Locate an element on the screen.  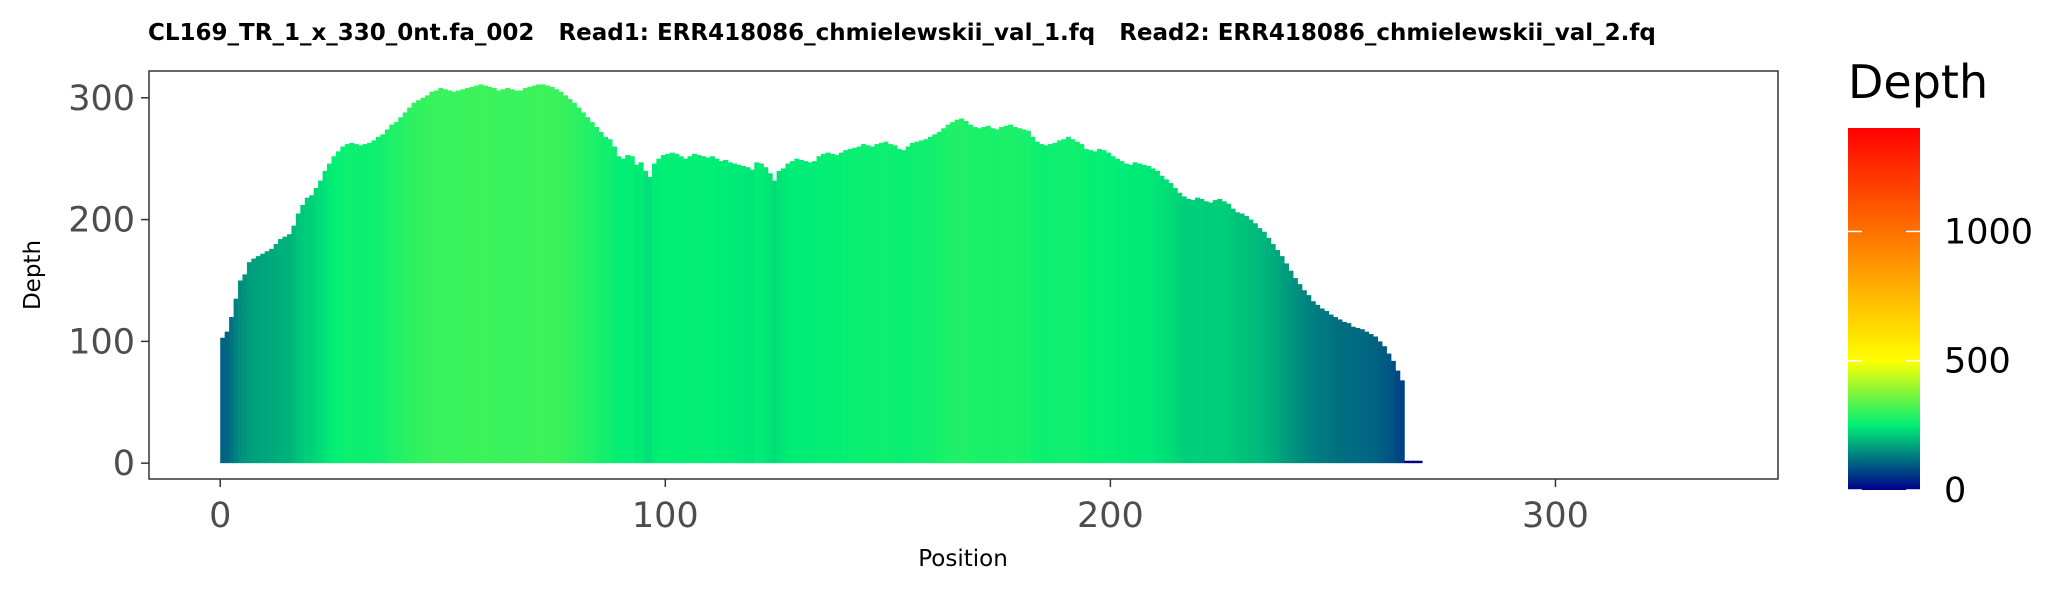
x-tick-label: 300 is located at coordinates (1555, 516).